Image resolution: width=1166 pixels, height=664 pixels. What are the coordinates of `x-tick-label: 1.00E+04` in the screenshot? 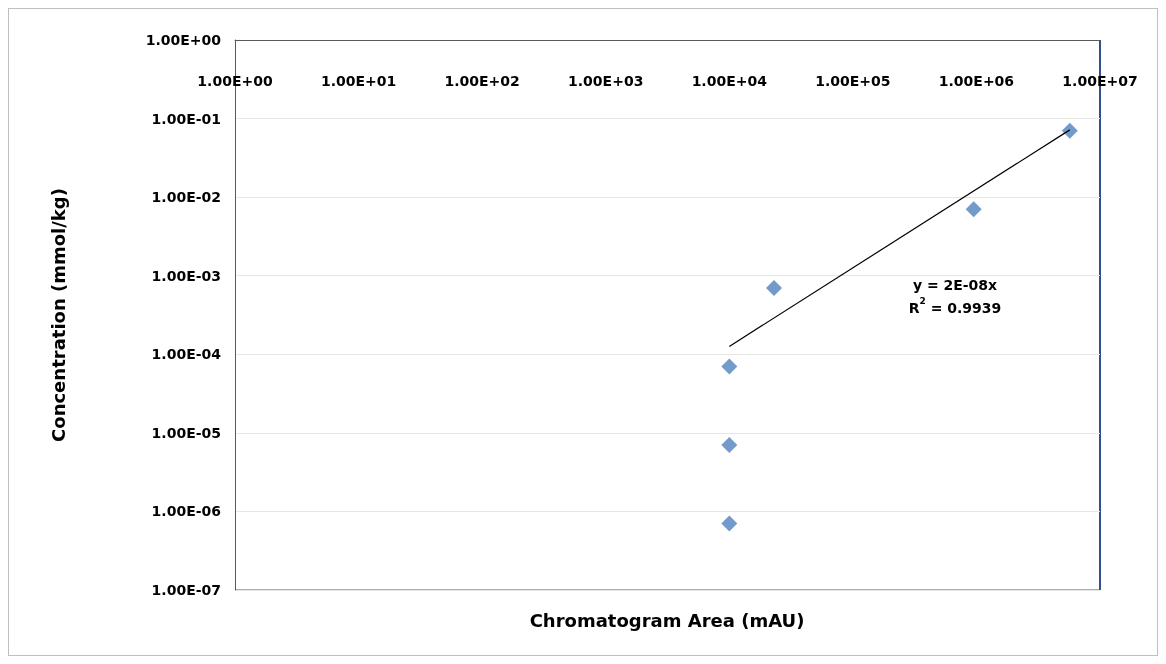 It's located at (729, 81).